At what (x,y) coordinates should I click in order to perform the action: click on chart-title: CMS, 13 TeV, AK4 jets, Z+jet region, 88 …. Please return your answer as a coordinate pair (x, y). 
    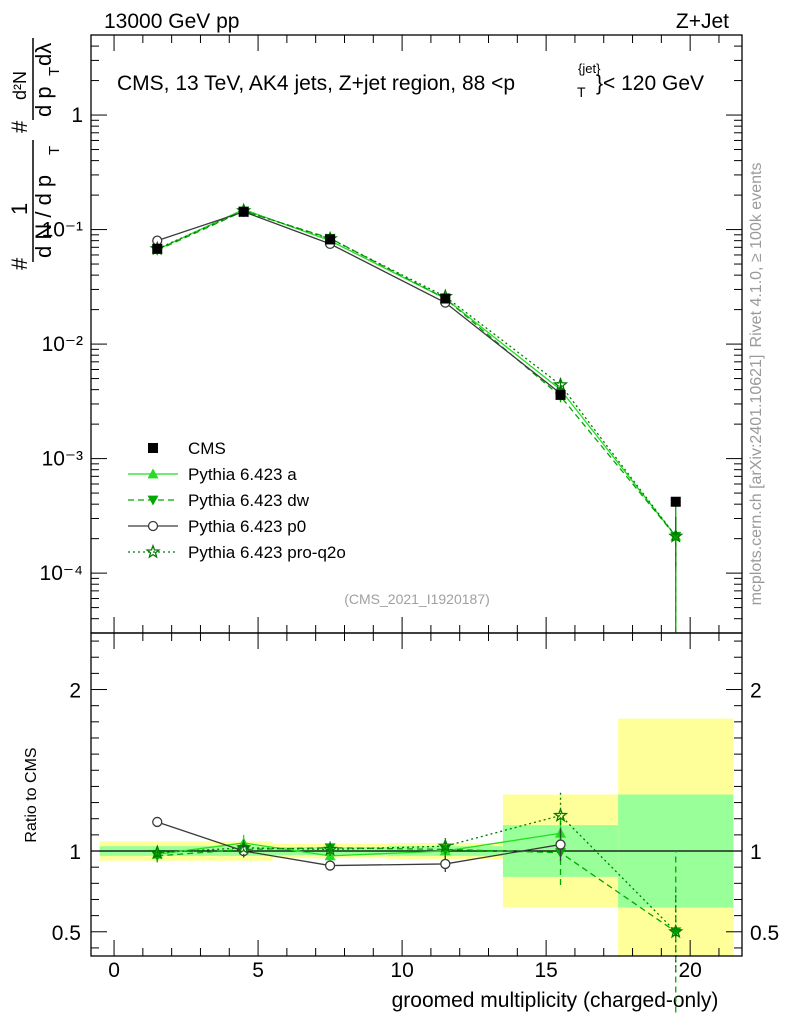
    Looking at the image, I should click on (410, 80).